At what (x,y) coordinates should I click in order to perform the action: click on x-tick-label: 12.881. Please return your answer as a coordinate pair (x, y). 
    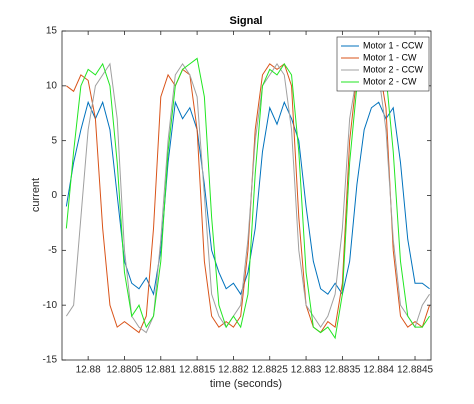
    Looking at the image, I should click on (160, 370).